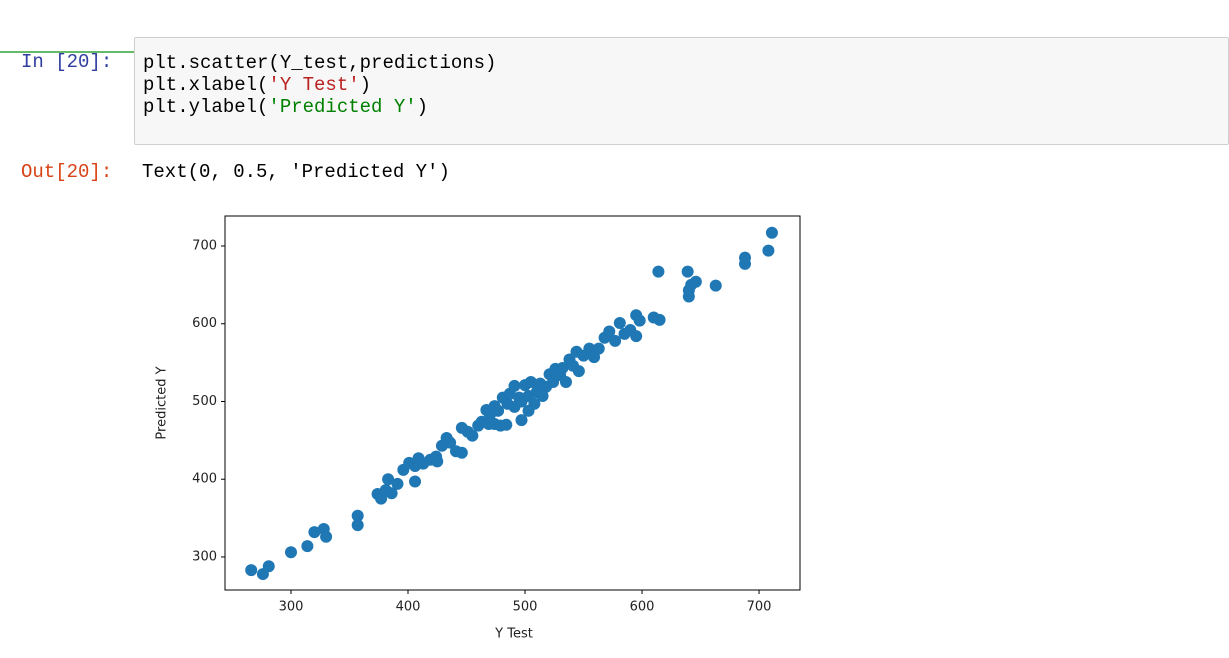 The height and width of the screenshot is (658, 1229). What do you see at coordinates (206, 85) in the screenshot?
I see `code-text: plt.xlabel(` at bounding box center [206, 85].